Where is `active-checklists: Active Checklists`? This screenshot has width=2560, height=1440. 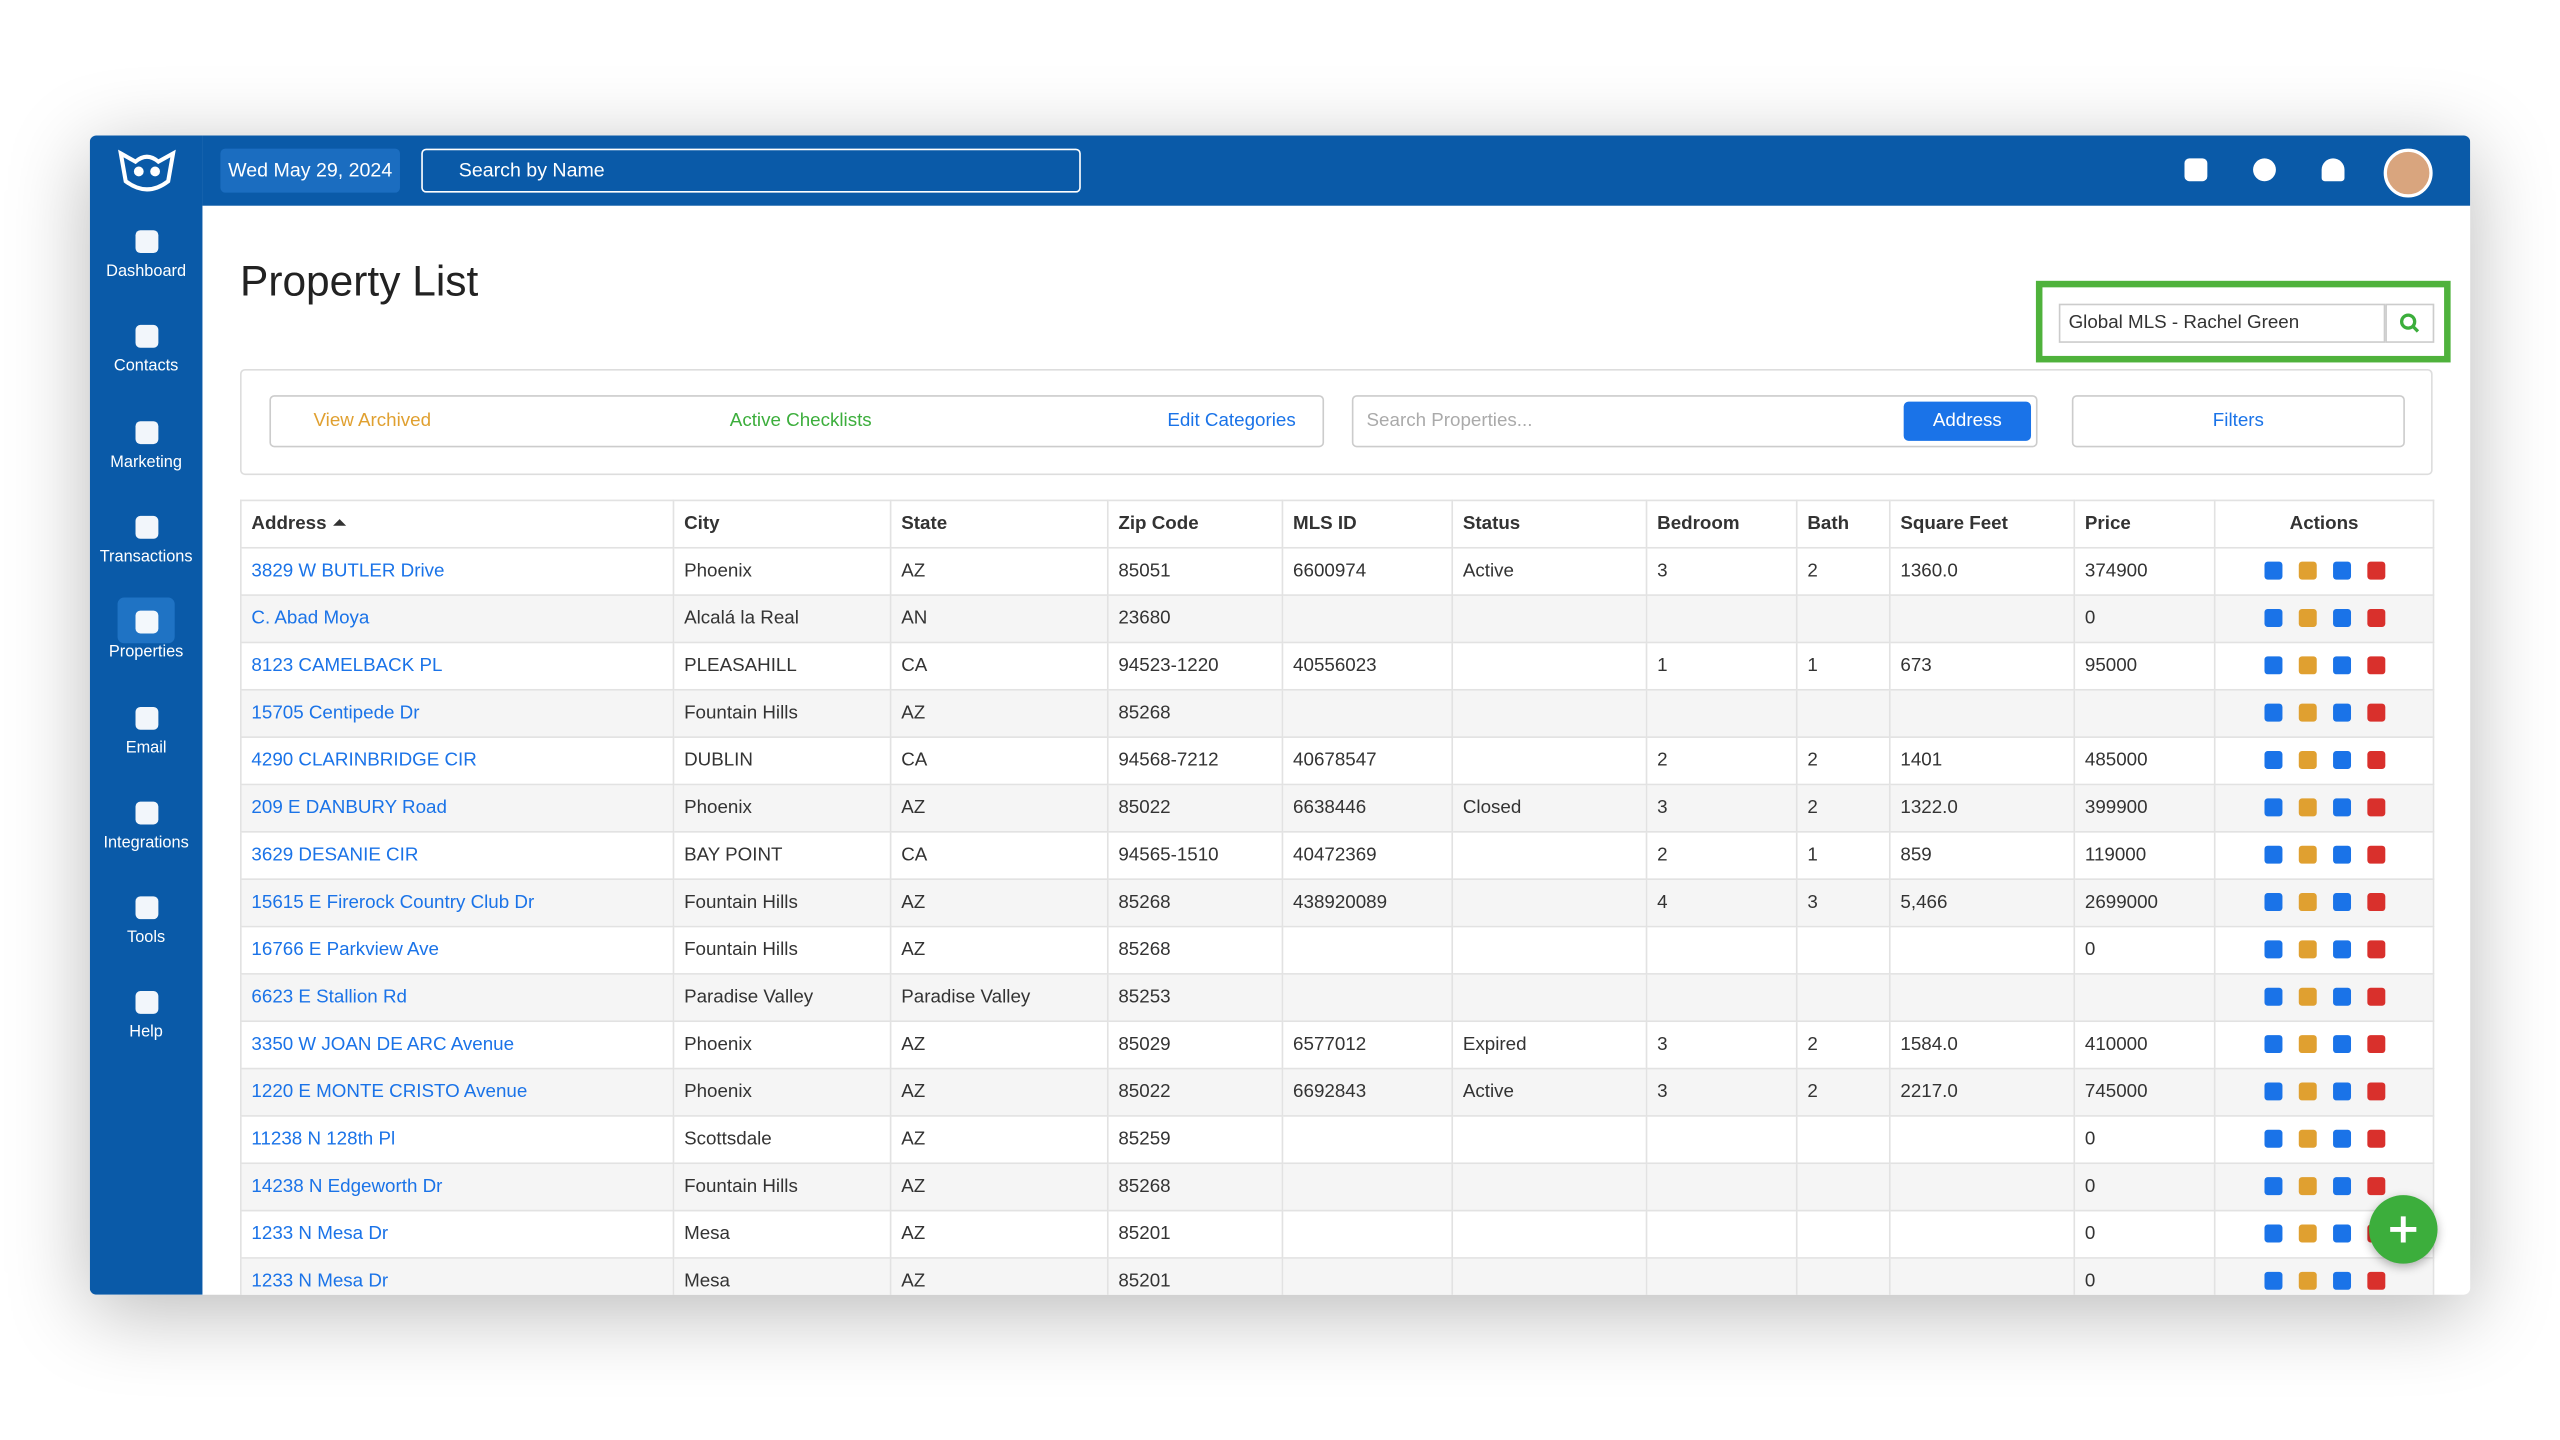 active-checklists: Active Checklists is located at coordinates (800, 421).